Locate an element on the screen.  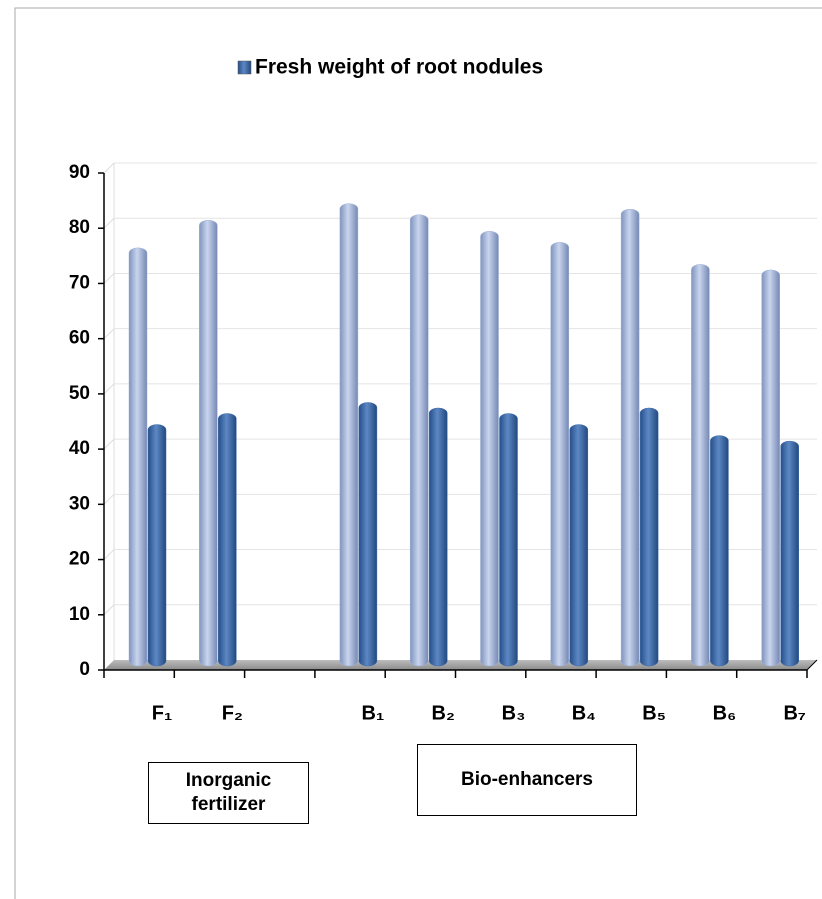
x-tick-label: F₁ is located at coordinates (162, 713).